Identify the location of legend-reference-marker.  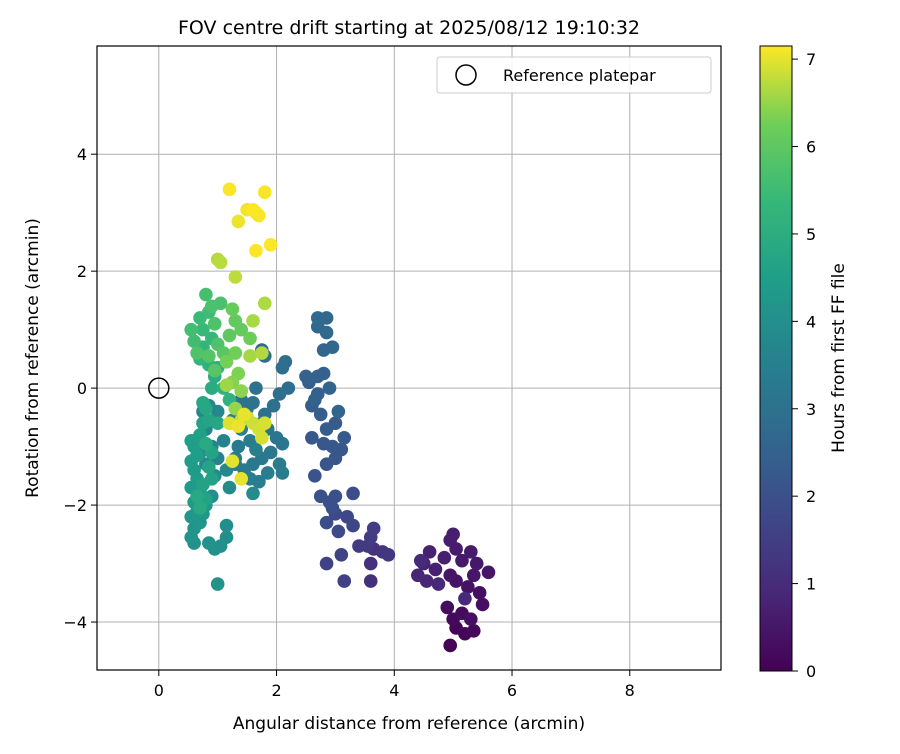
(466, 75).